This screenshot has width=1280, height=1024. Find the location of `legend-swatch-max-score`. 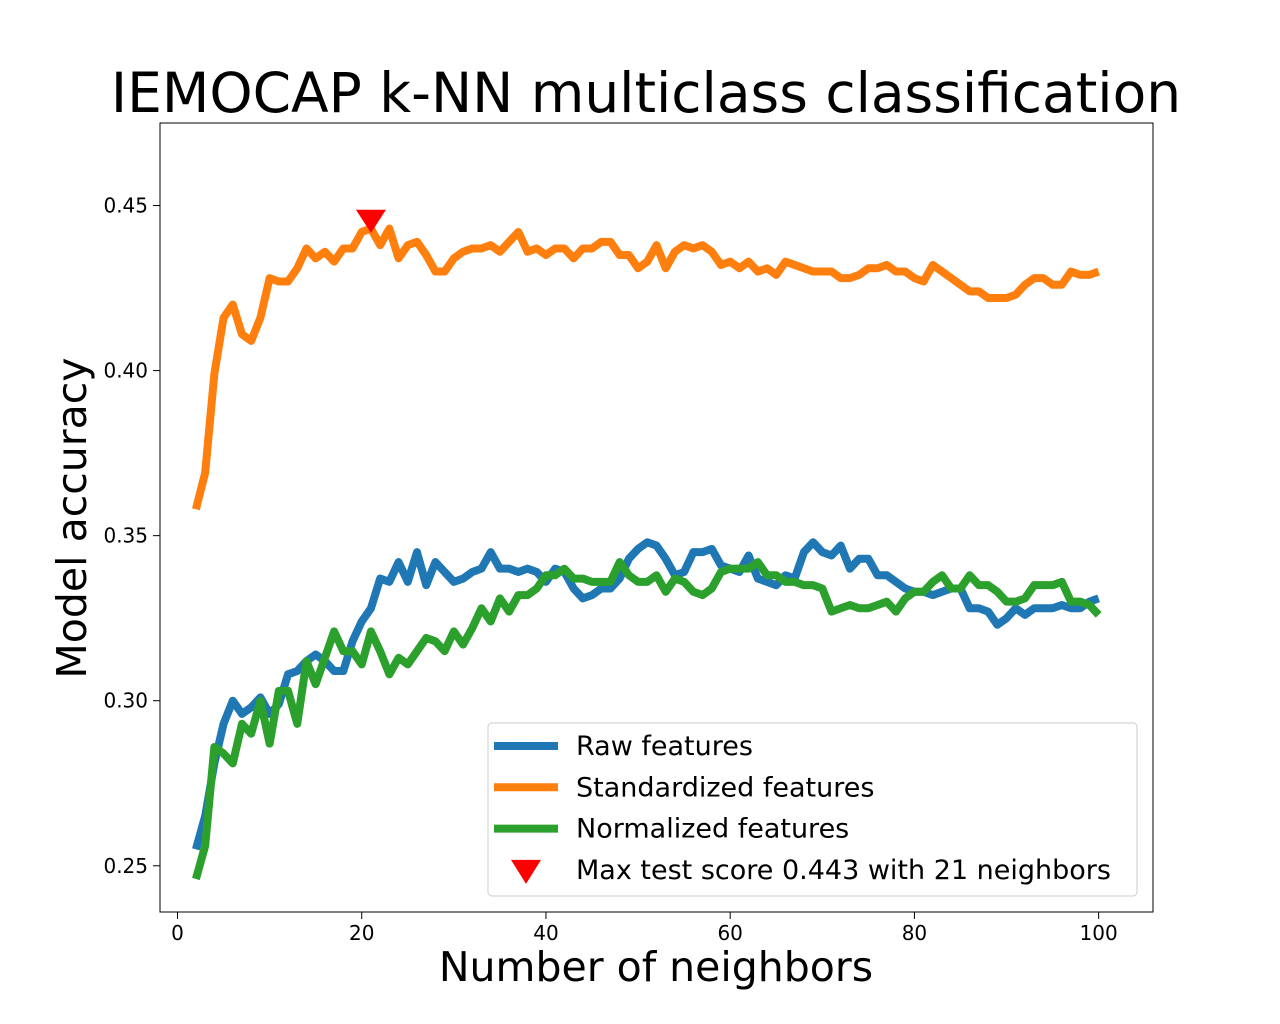

legend-swatch-max-score is located at coordinates (526, 871).